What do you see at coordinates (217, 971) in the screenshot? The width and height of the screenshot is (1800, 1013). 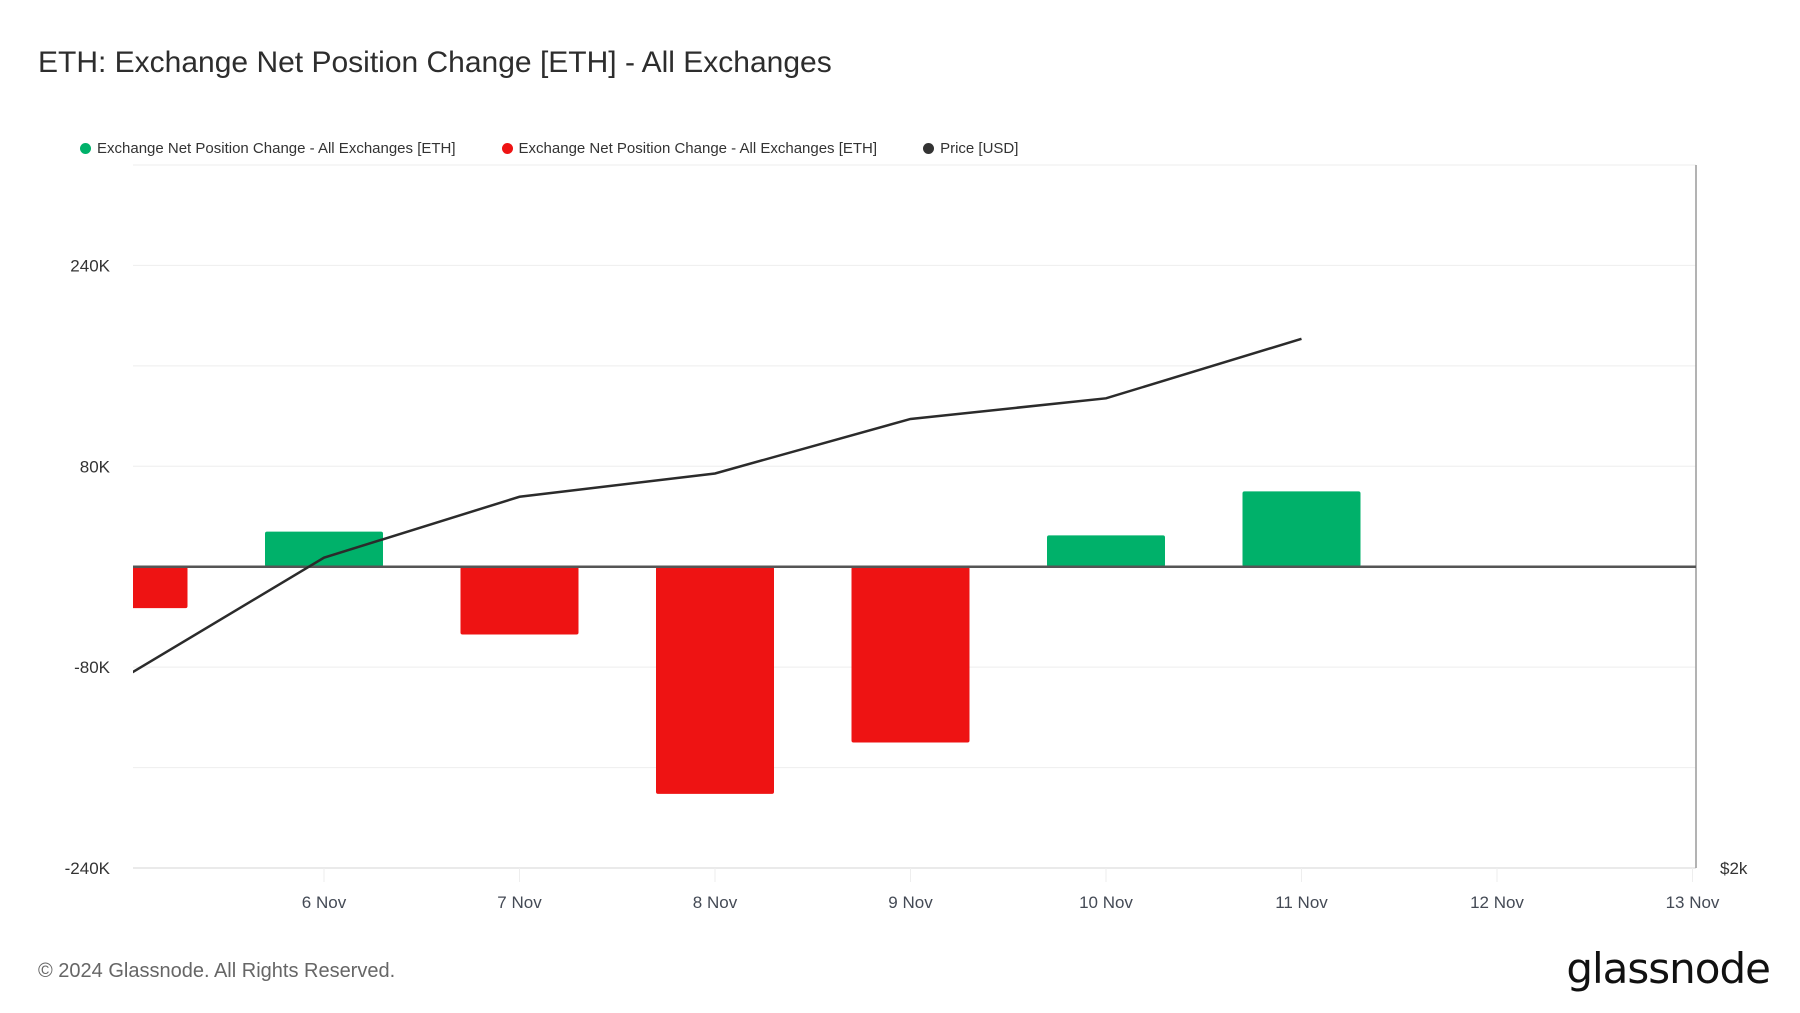 I see `copyright: © 2024 Glassnode. All Rights Reserved.` at bounding box center [217, 971].